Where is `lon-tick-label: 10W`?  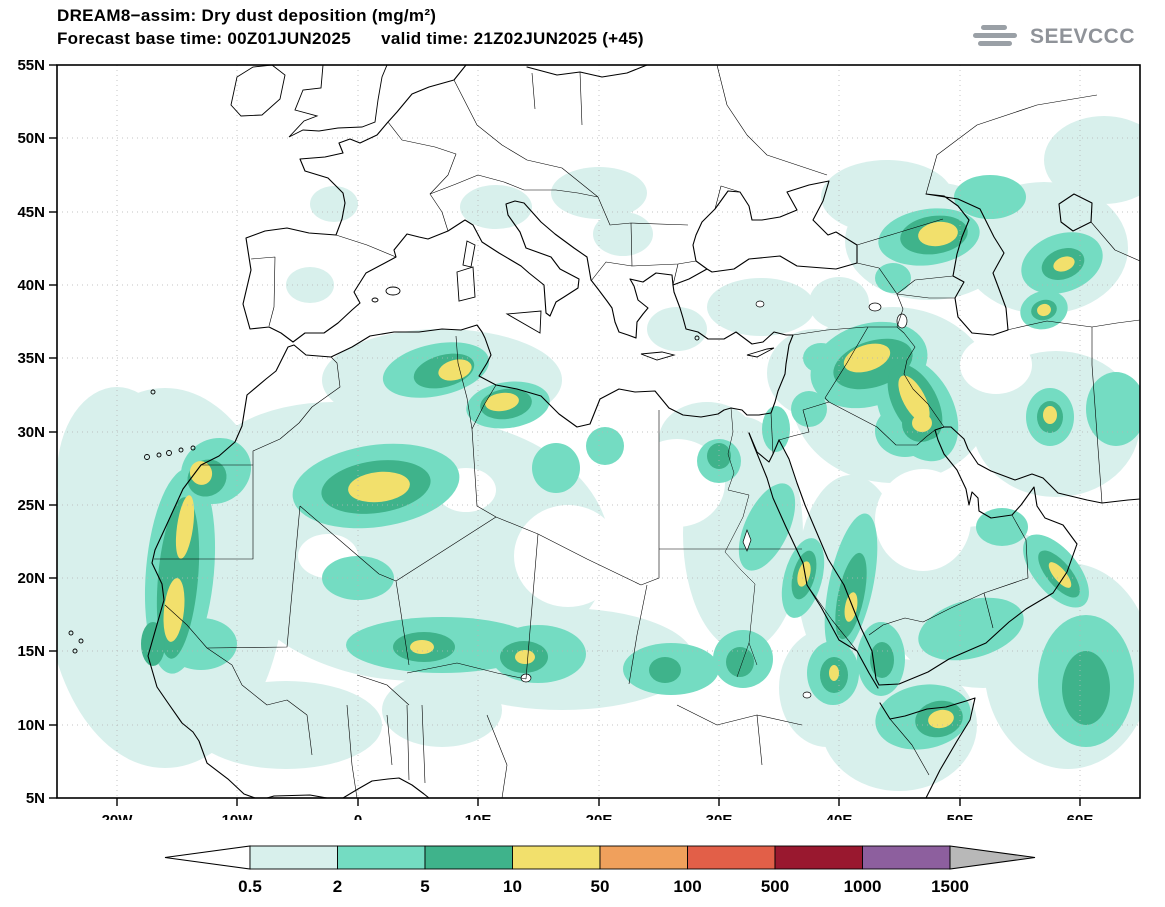 lon-tick-label: 10W is located at coordinates (238, 816).